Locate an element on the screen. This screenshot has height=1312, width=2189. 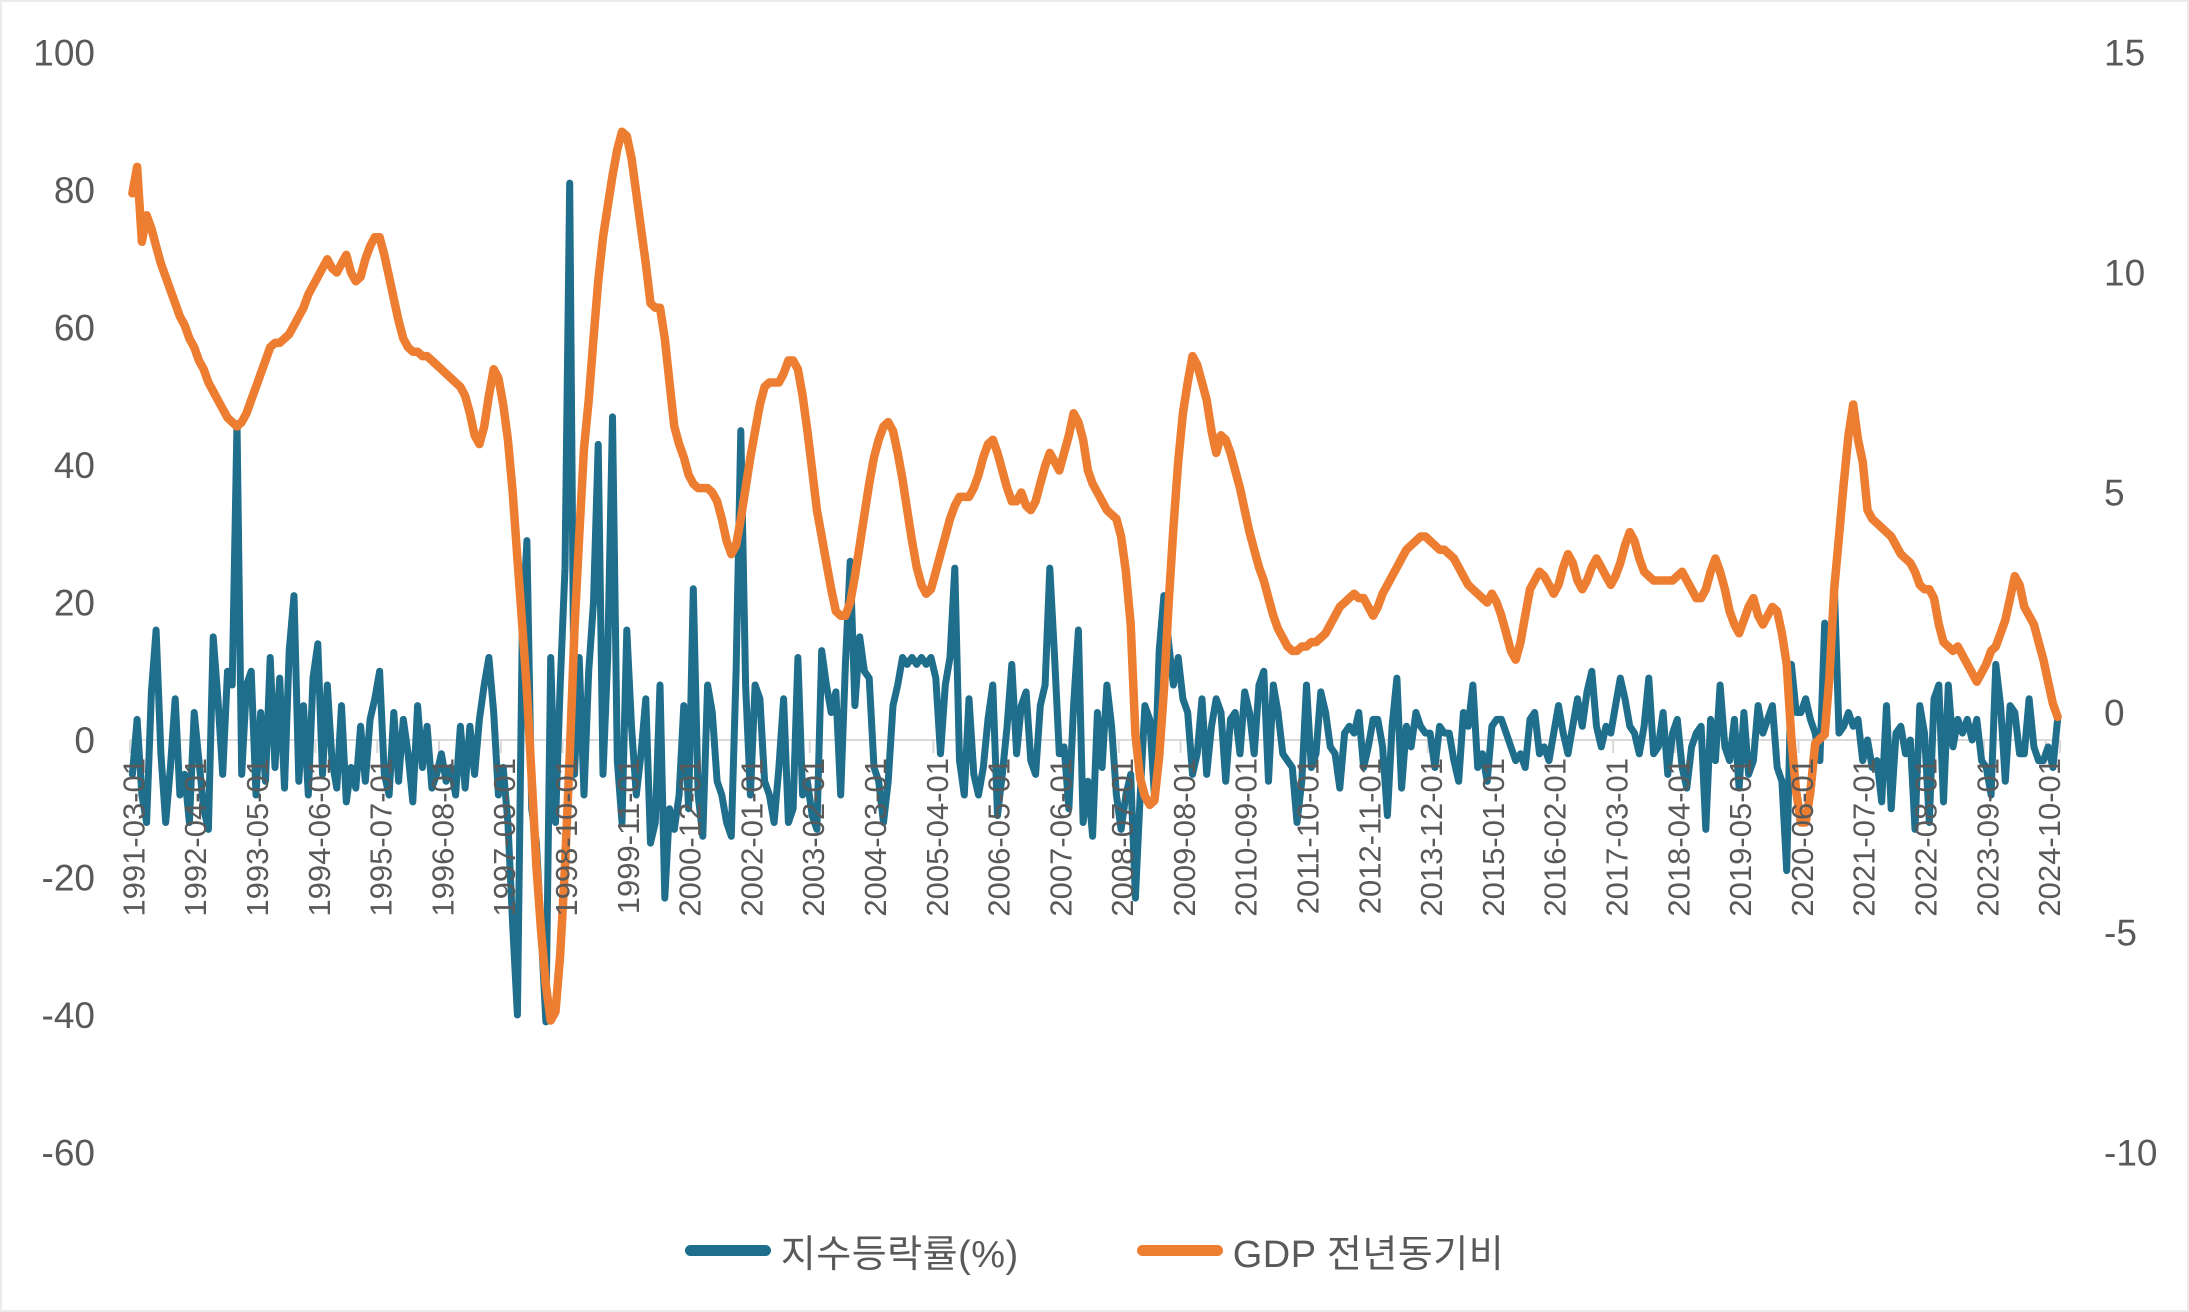
left-axis-tick-label: 40 is located at coordinates (74, 465).